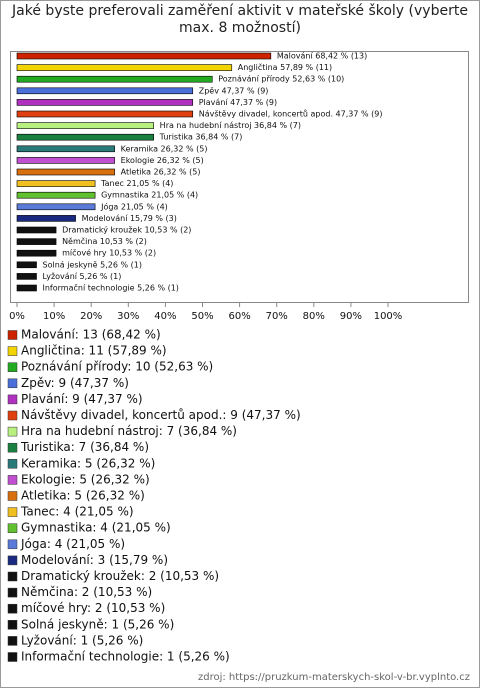 This screenshot has width=480, height=688. Describe the element at coordinates (88, 463) in the screenshot. I see `legend-label: Keramika: 5 (26,32 %)` at that location.